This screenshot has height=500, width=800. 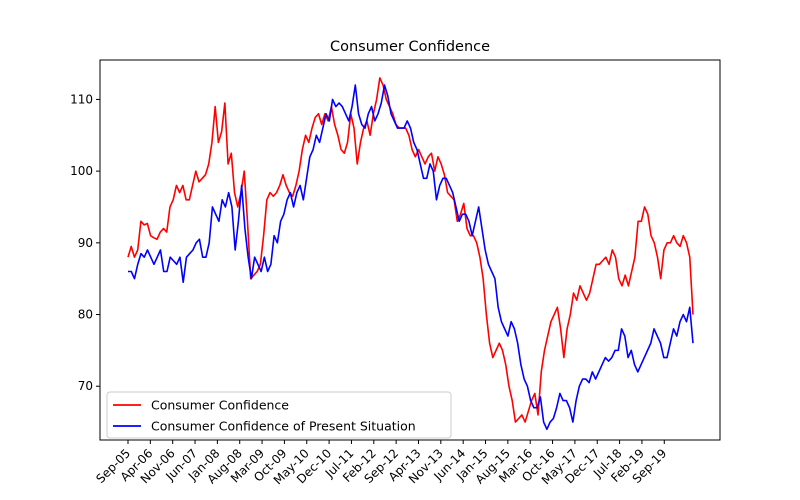 What do you see at coordinates (220, 405) in the screenshot?
I see `legend-label: Consumer Confidence` at bounding box center [220, 405].